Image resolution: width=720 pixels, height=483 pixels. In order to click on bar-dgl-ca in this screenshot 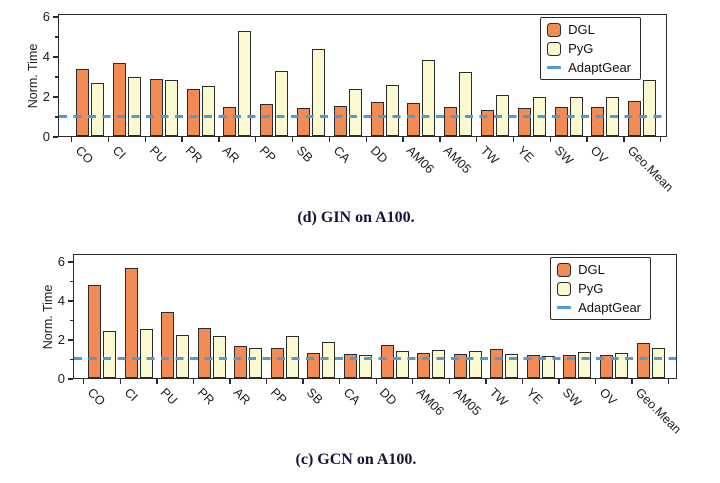, I will do `click(340, 121)`.